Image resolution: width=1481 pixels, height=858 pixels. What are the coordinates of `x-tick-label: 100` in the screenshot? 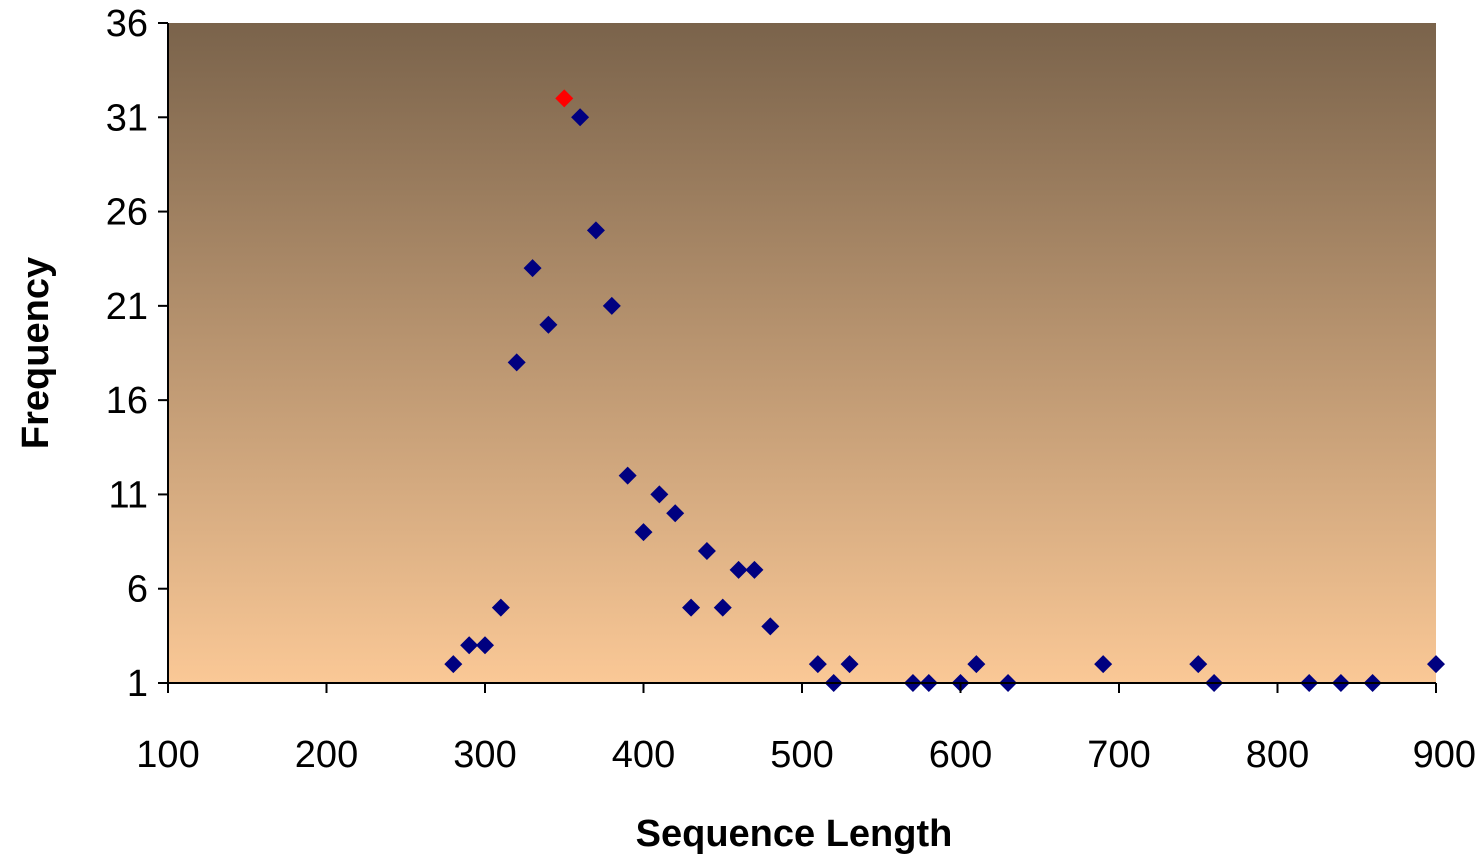 It's located at (167, 755).